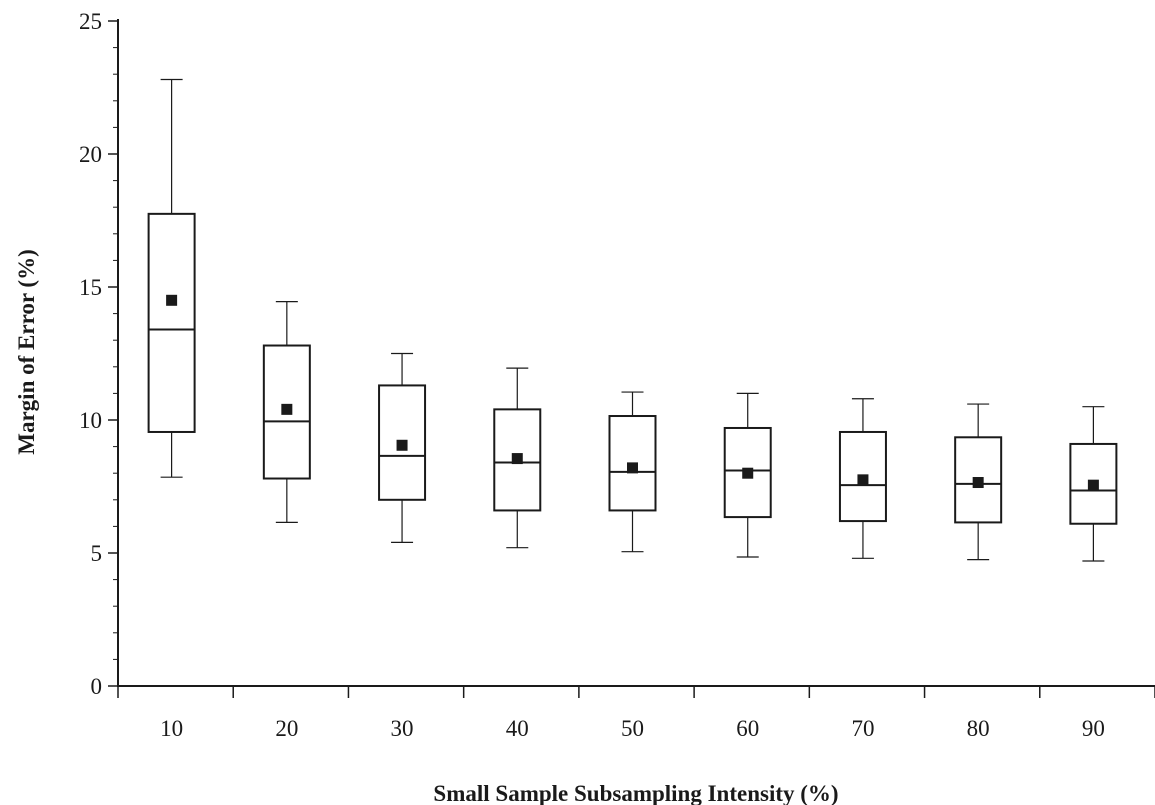 The image size is (1155, 805). What do you see at coordinates (97, 553) in the screenshot?
I see `y-tick-label: 5` at bounding box center [97, 553].